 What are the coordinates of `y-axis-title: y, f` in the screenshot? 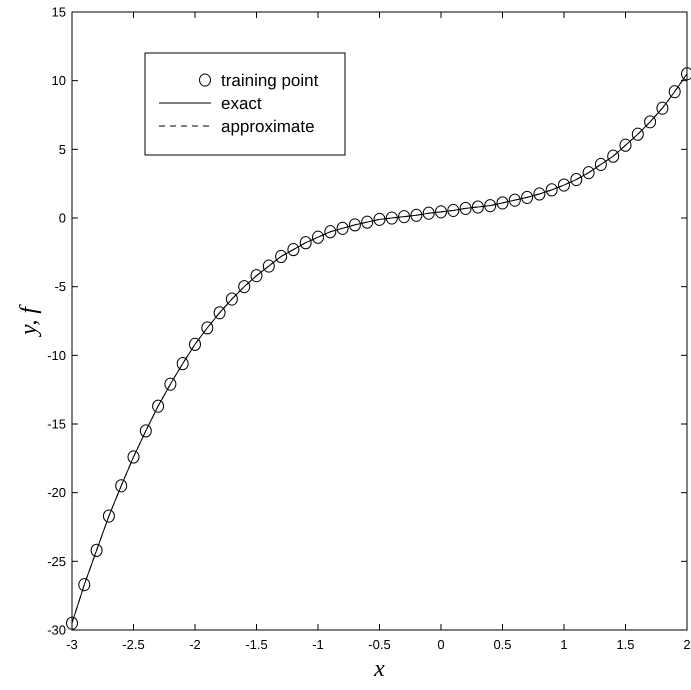 It's located at (29, 320).